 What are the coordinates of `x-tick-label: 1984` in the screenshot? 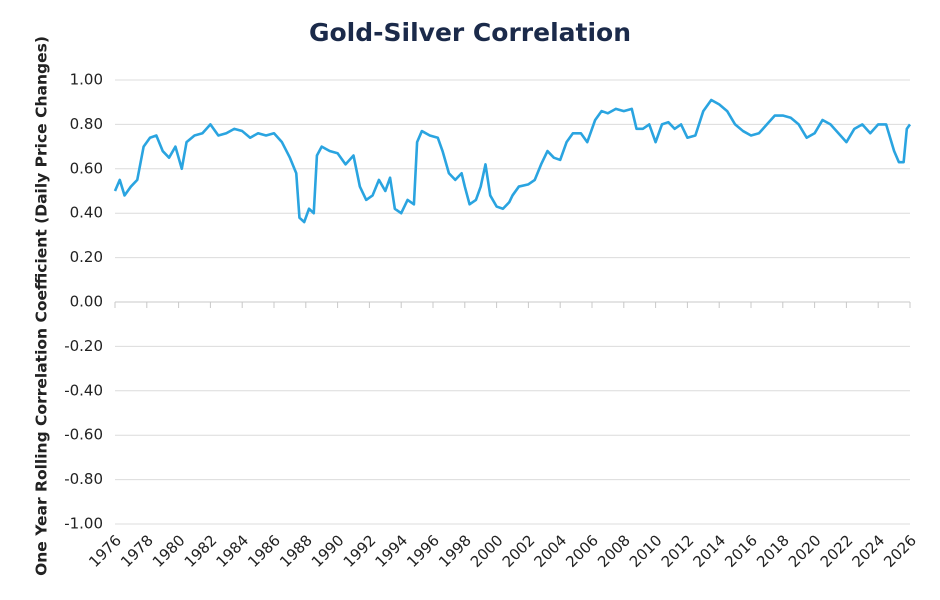 It's located at (232, 551).